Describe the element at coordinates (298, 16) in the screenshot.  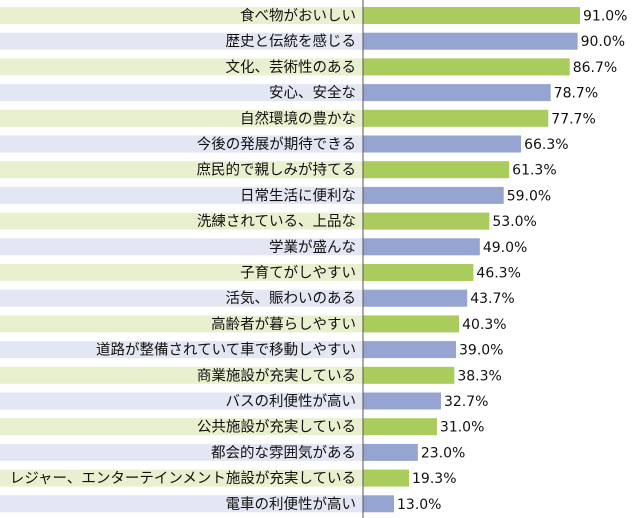
I see `category-label: 食べ物がおいしい` at that location.